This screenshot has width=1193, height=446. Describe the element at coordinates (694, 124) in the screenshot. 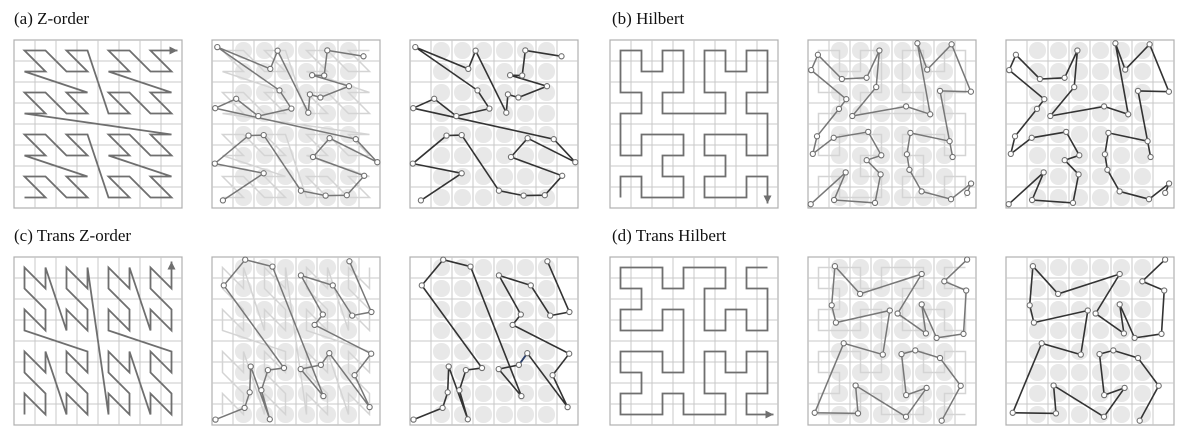

I see `panel-b-full-curve` at that location.